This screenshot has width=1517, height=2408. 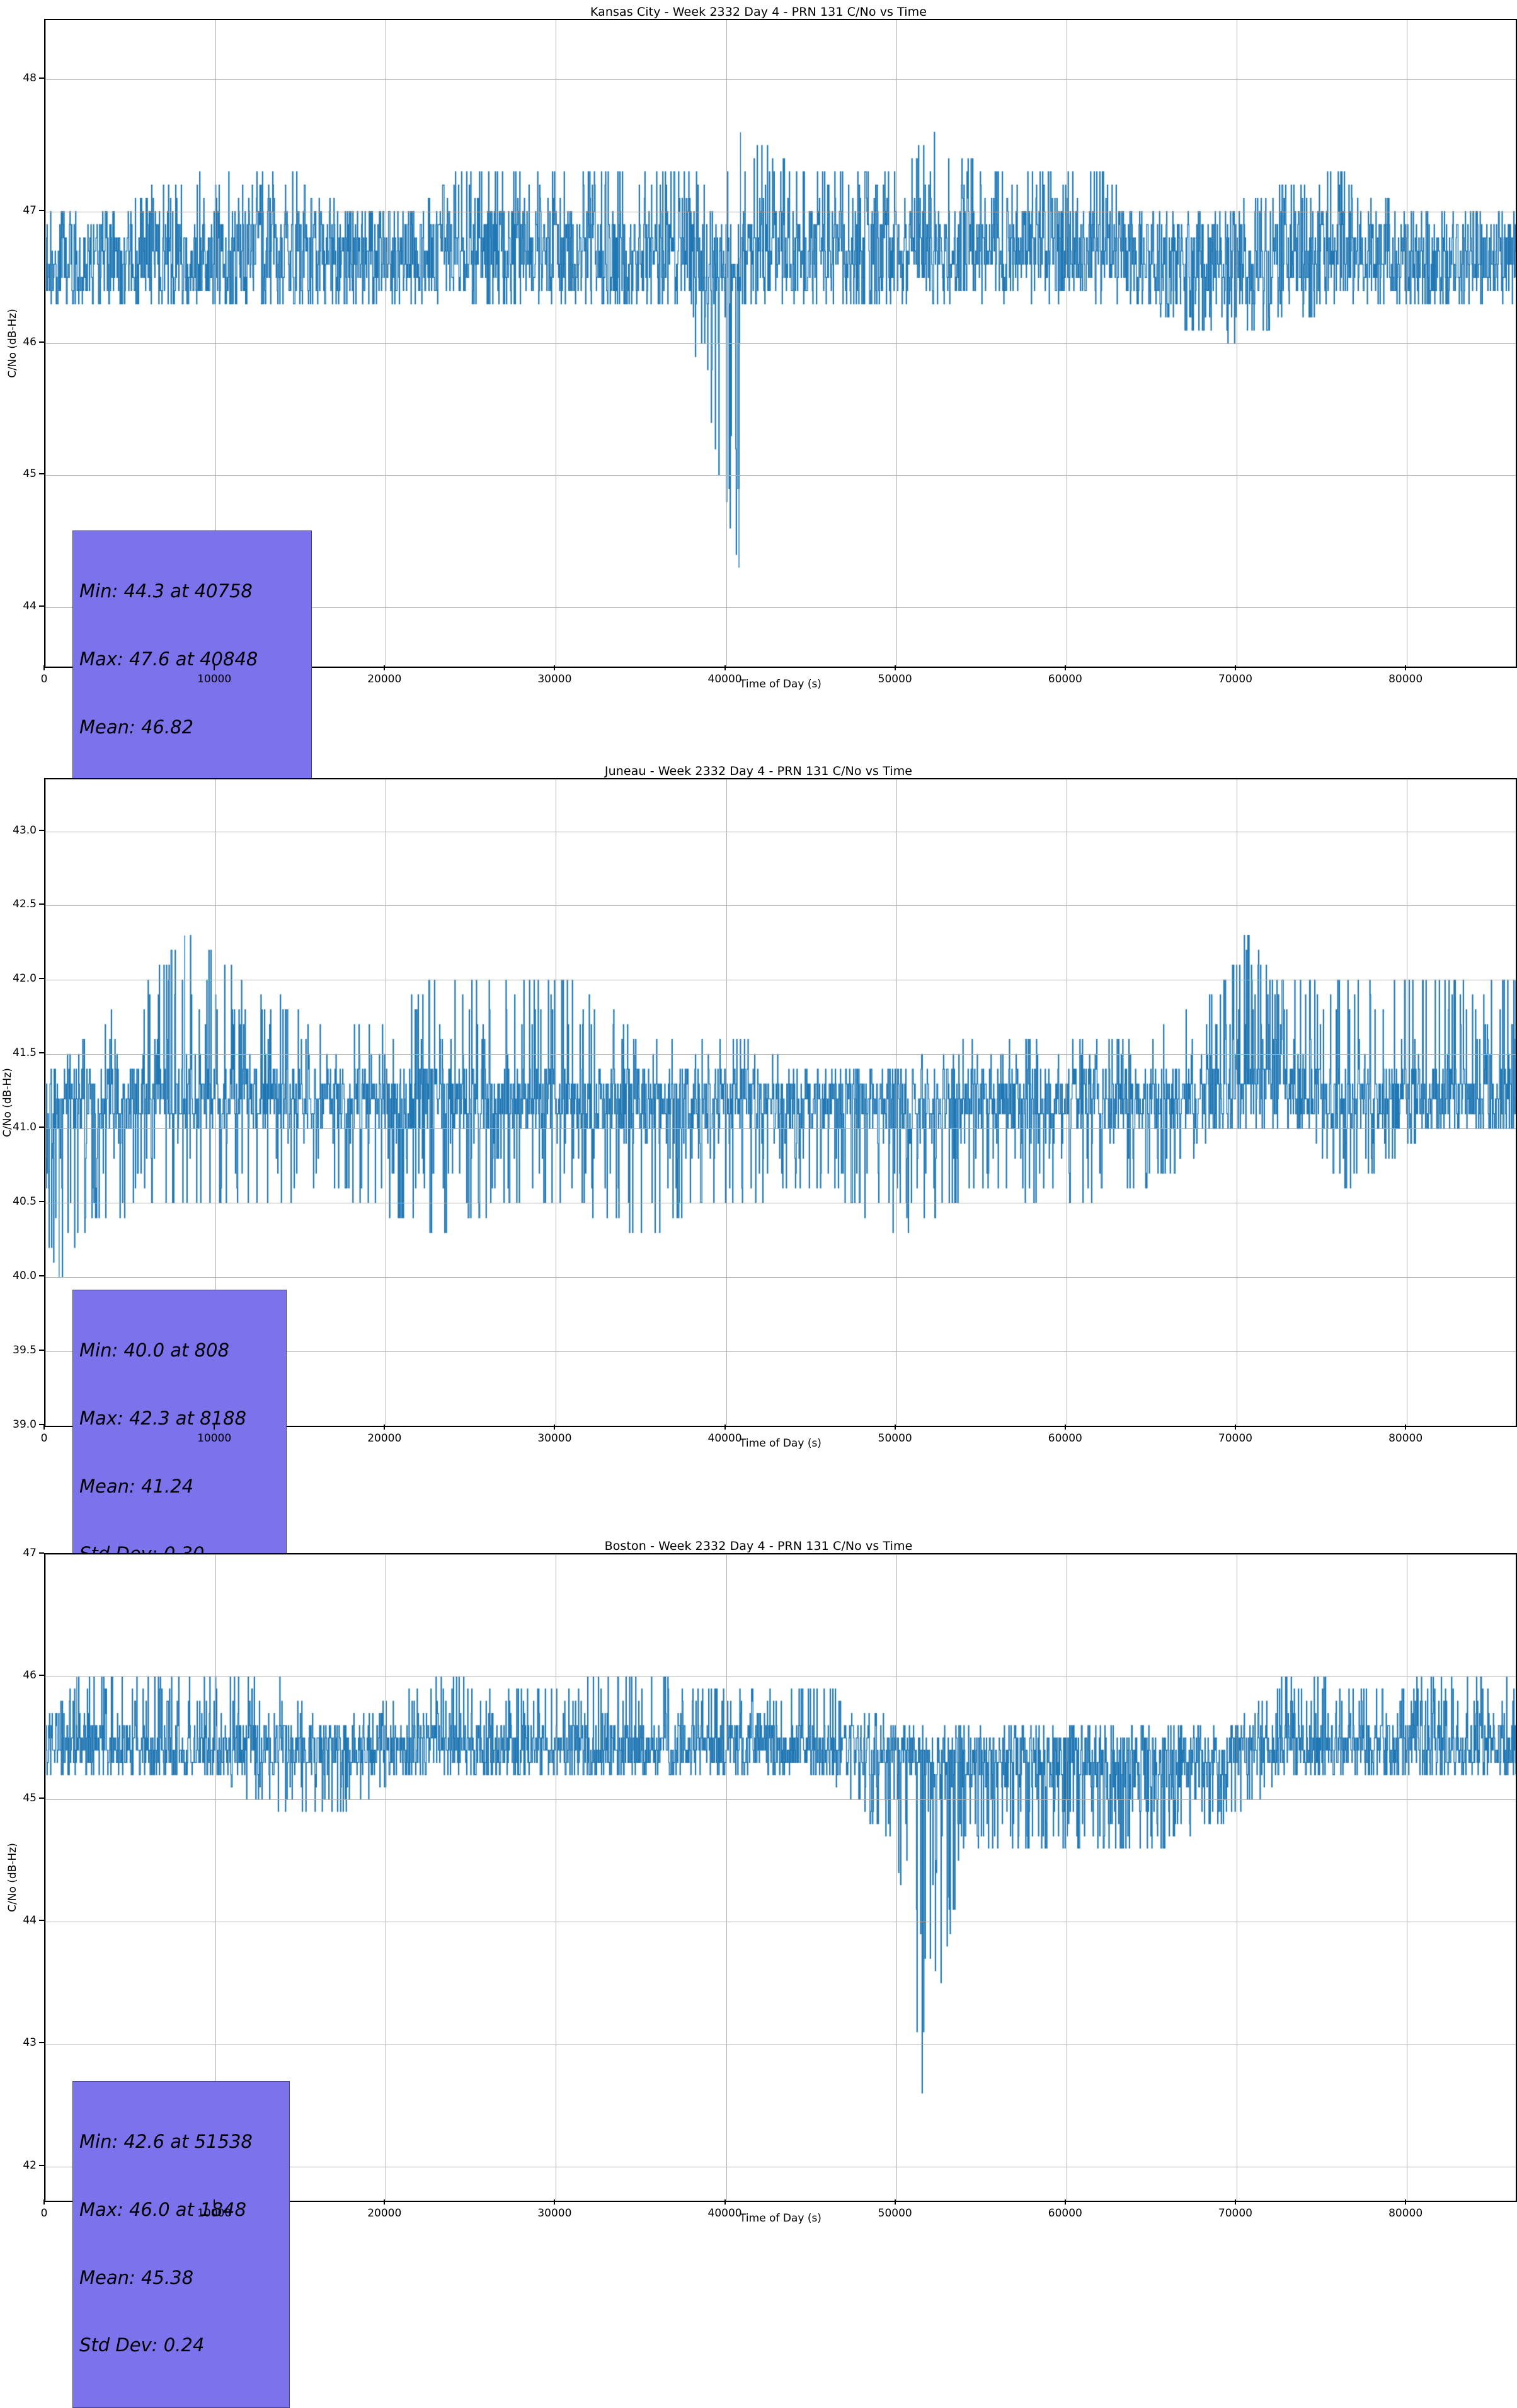 I want to click on y-tick-label: 41.0, so click(x=25, y=1127).